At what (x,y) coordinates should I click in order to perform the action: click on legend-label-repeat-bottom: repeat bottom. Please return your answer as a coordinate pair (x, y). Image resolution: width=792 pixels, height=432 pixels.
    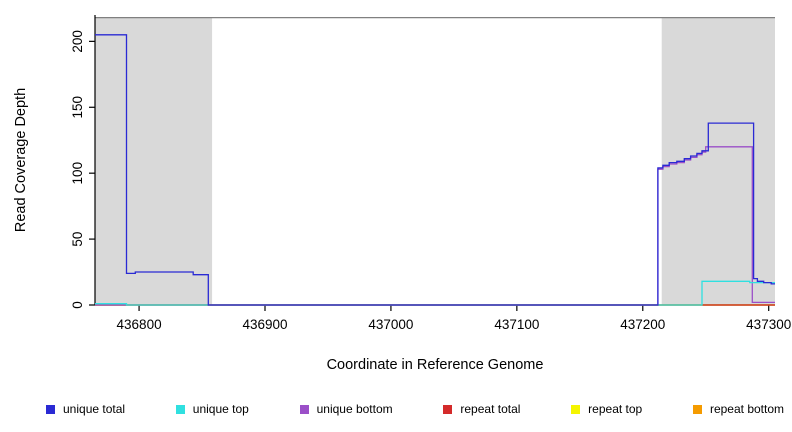
    Looking at the image, I should click on (746, 409).